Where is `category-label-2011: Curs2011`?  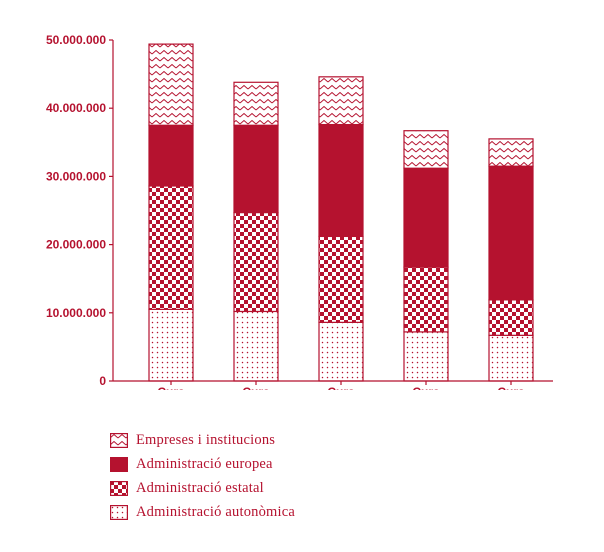 category-label-2011: Curs2011 is located at coordinates (341, 387).